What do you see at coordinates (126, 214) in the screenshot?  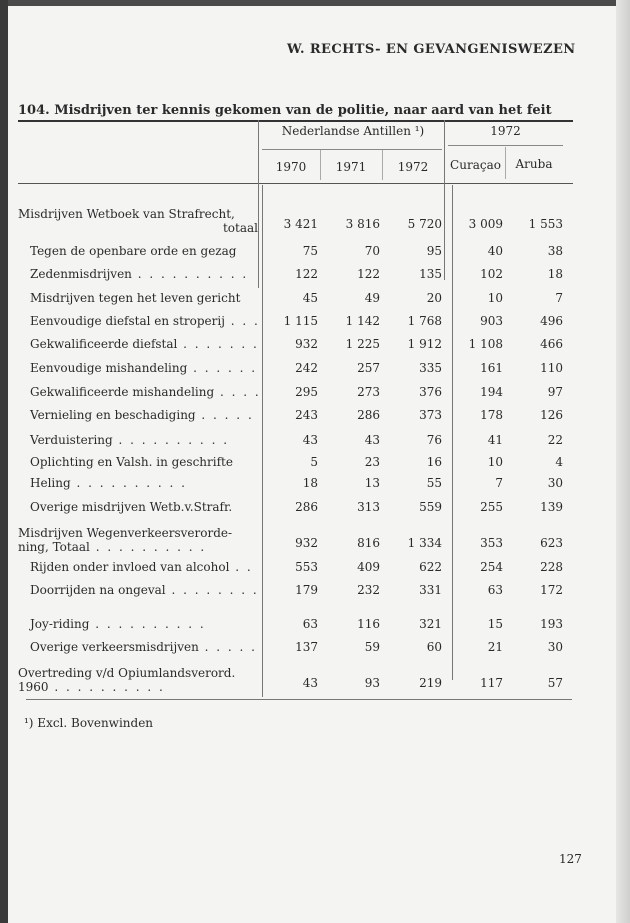 I see `row-label-text: Misdrijven Wetboek van Strafrecht,` at bounding box center [126, 214].